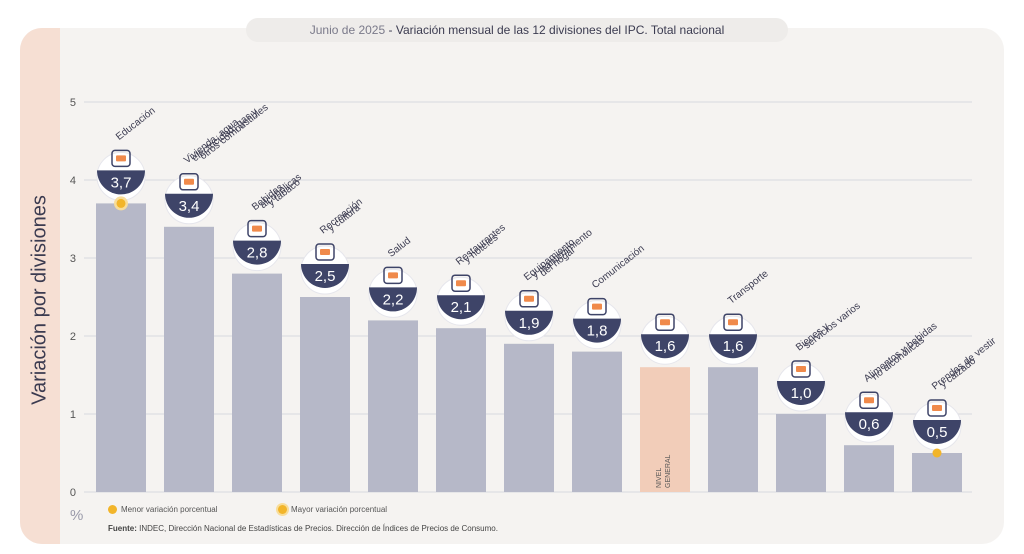  I want to click on value-label: 2,1, so click(461, 307).